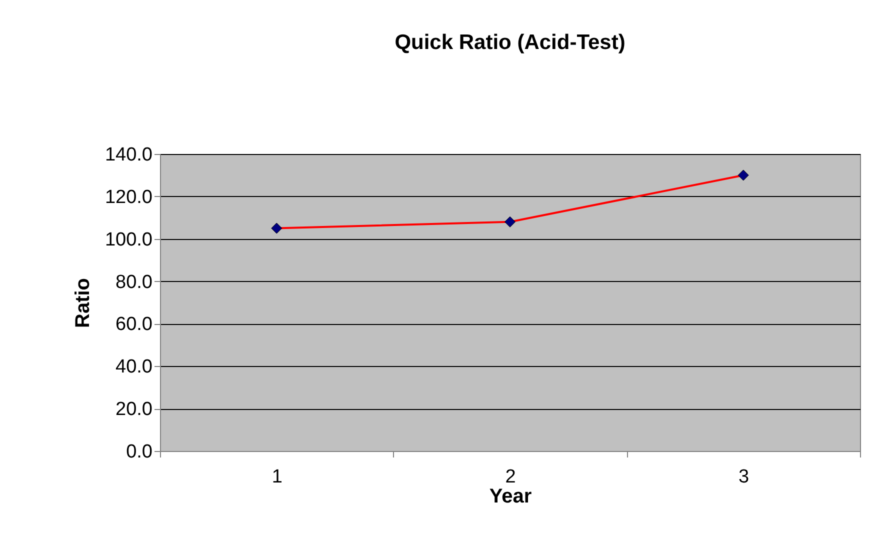 Image resolution: width=875 pixels, height=544 pixels. Describe the element at coordinates (139, 452) in the screenshot. I see `y-tick-label: 0.0` at that location.